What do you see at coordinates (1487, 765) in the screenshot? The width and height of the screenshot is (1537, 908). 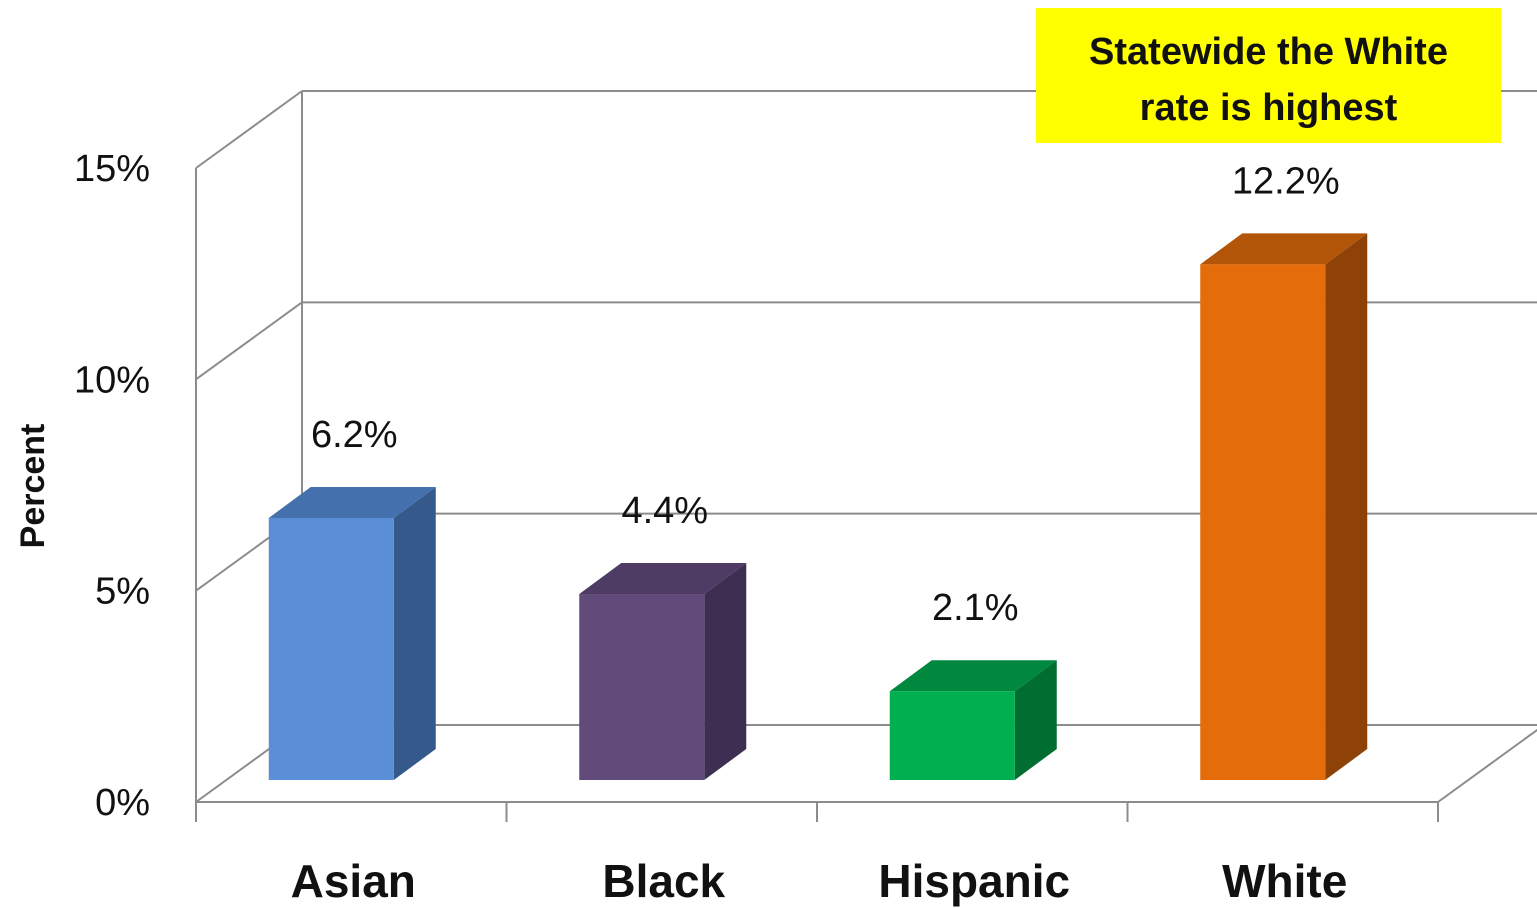 I see `floor-right-edge` at bounding box center [1487, 765].